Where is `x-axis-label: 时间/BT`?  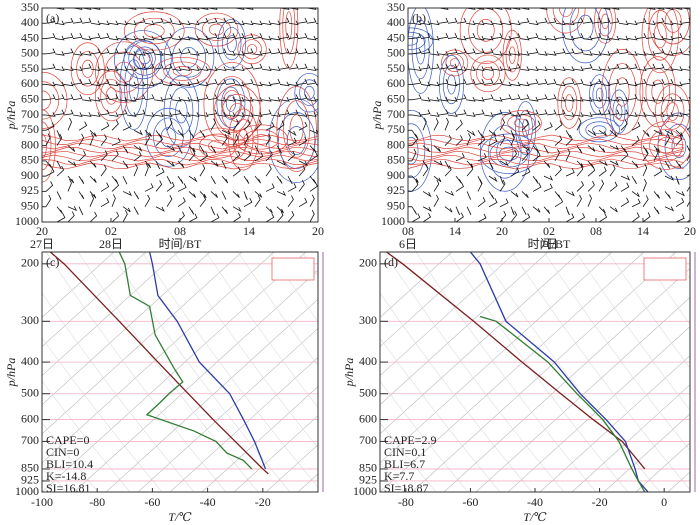
x-axis-label: 时间/BT is located at coordinates (549, 244).